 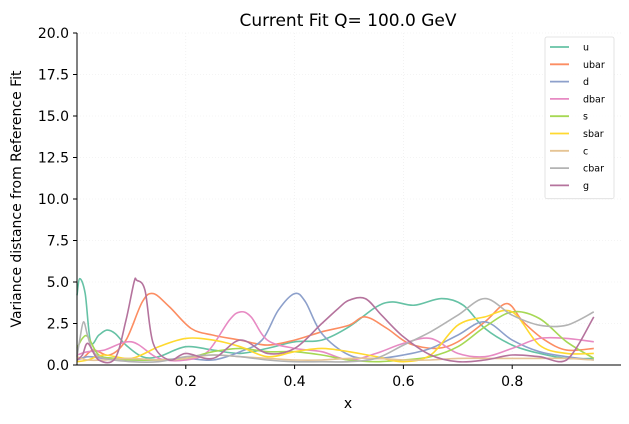 I want to click on legend-label-c: c, so click(x=585, y=151).